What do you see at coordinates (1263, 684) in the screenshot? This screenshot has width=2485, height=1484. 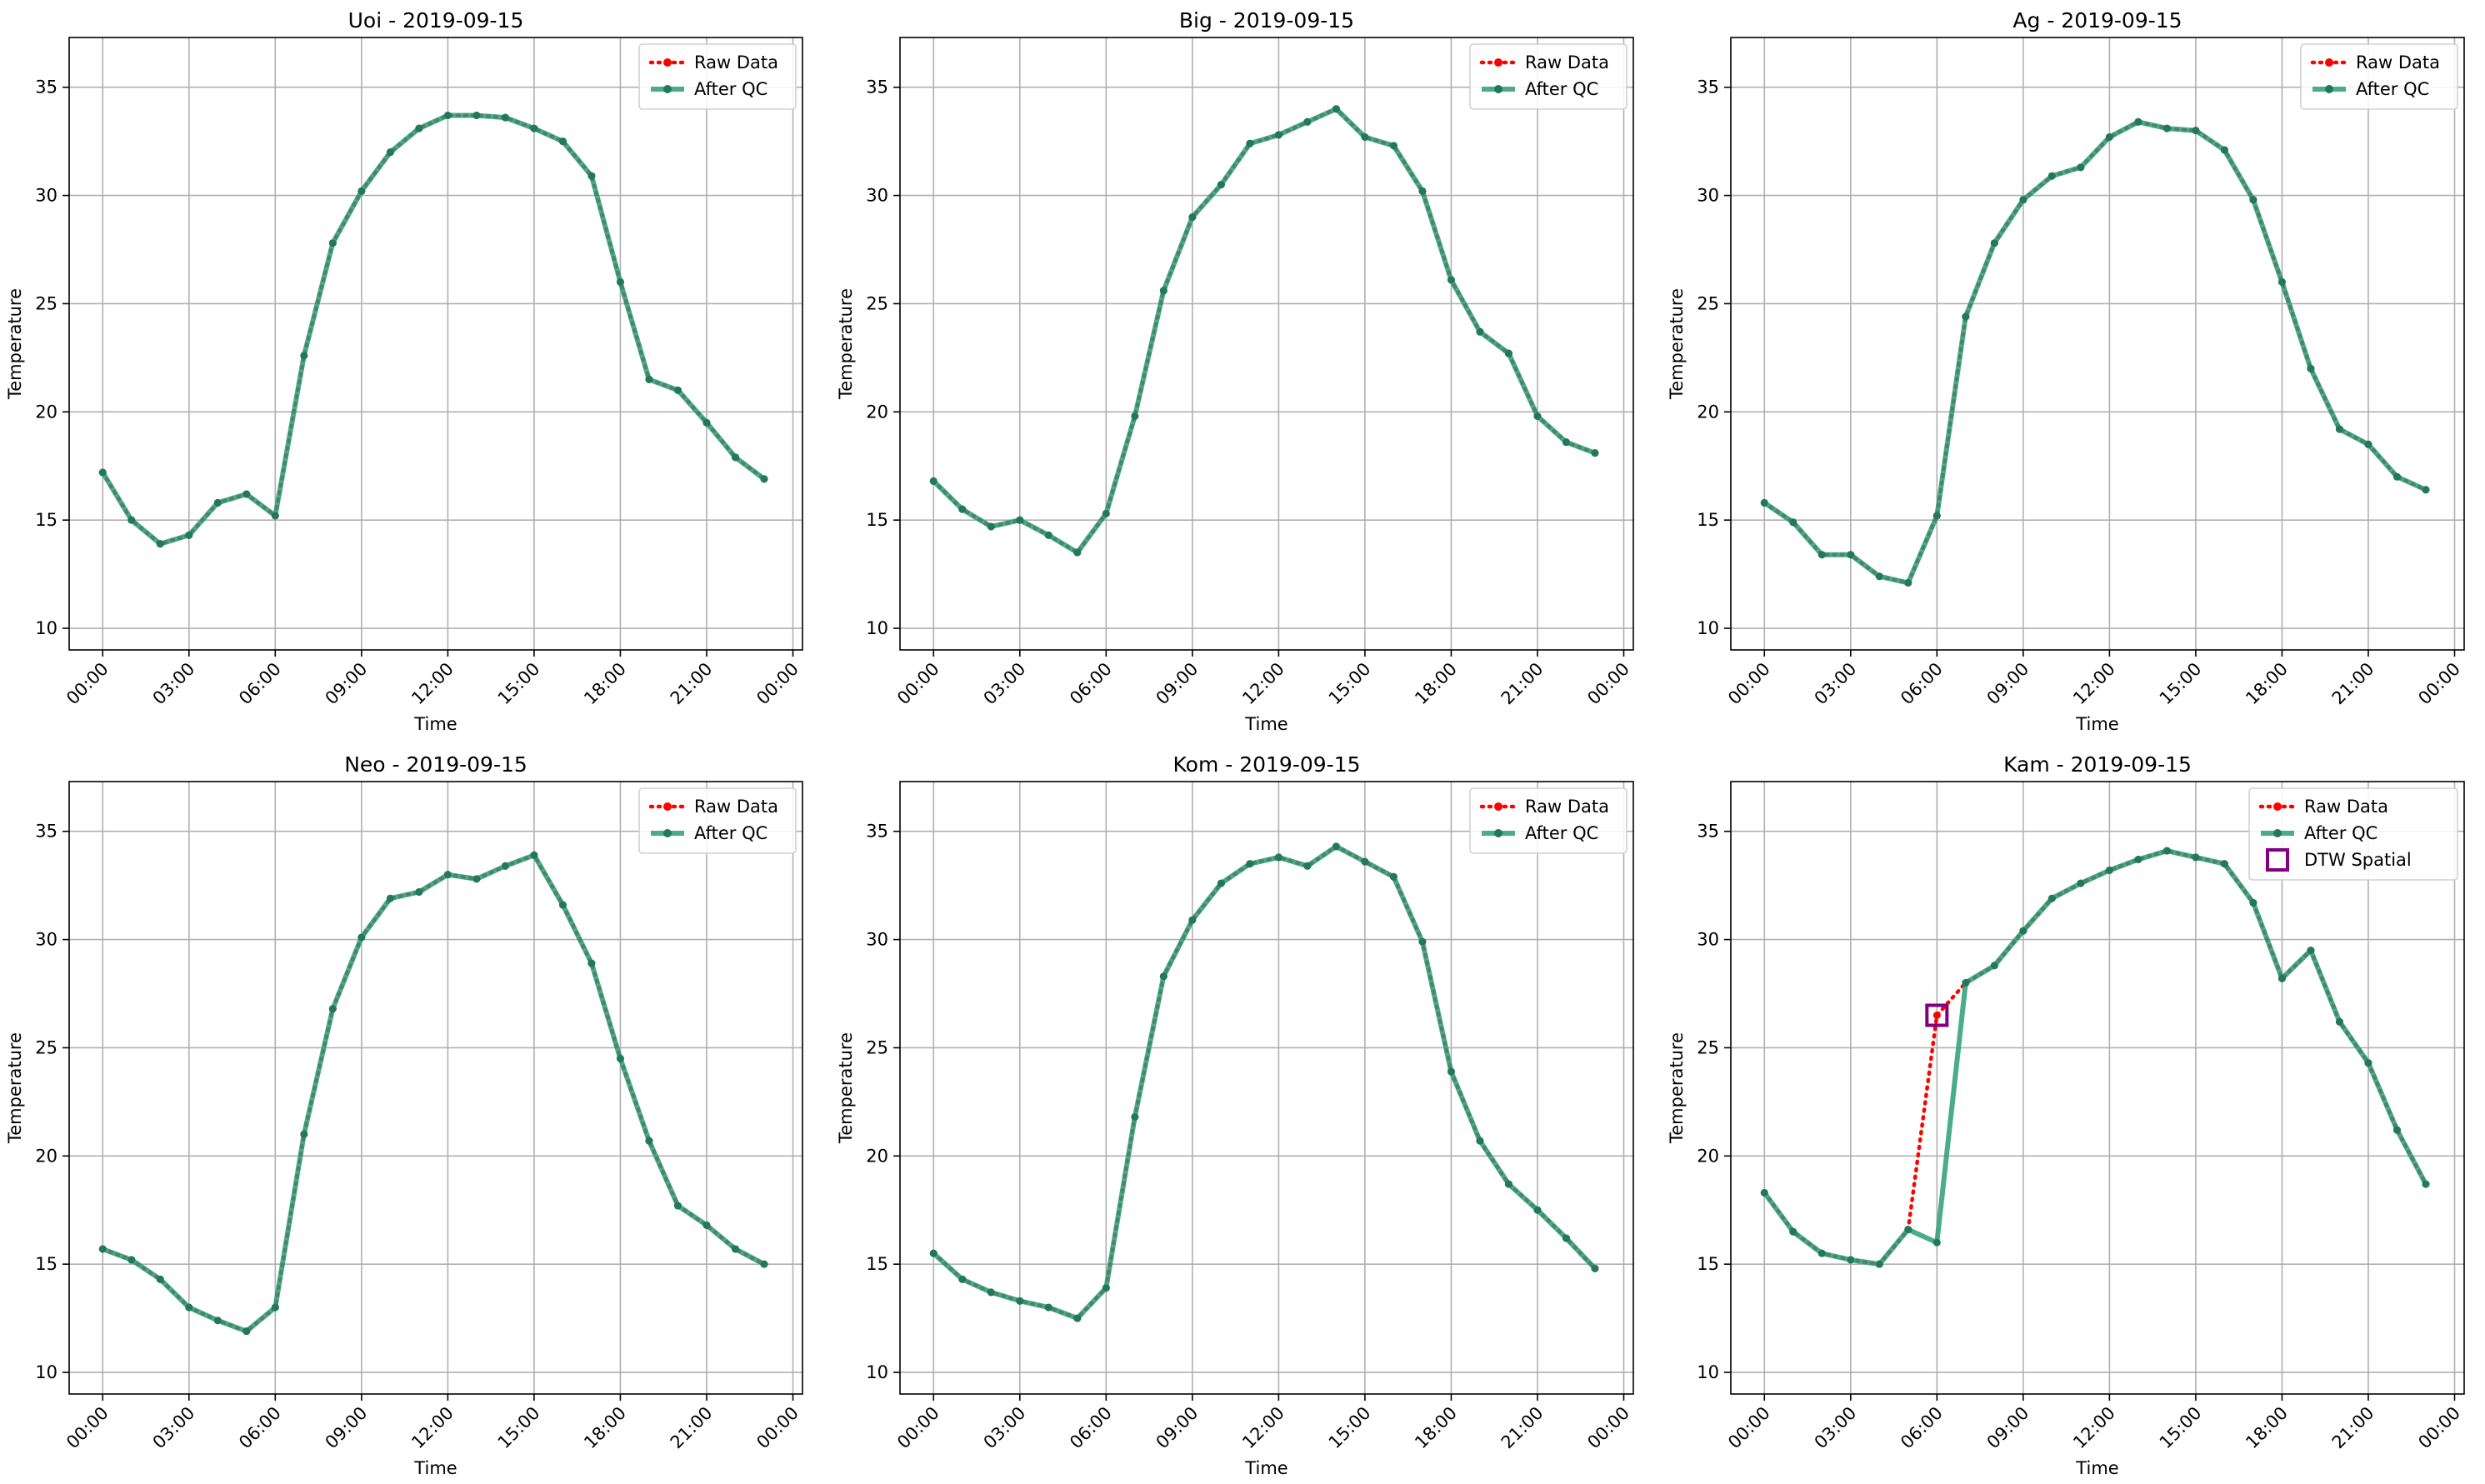 I see `x-tick-label: 12:00` at bounding box center [1263, 684].